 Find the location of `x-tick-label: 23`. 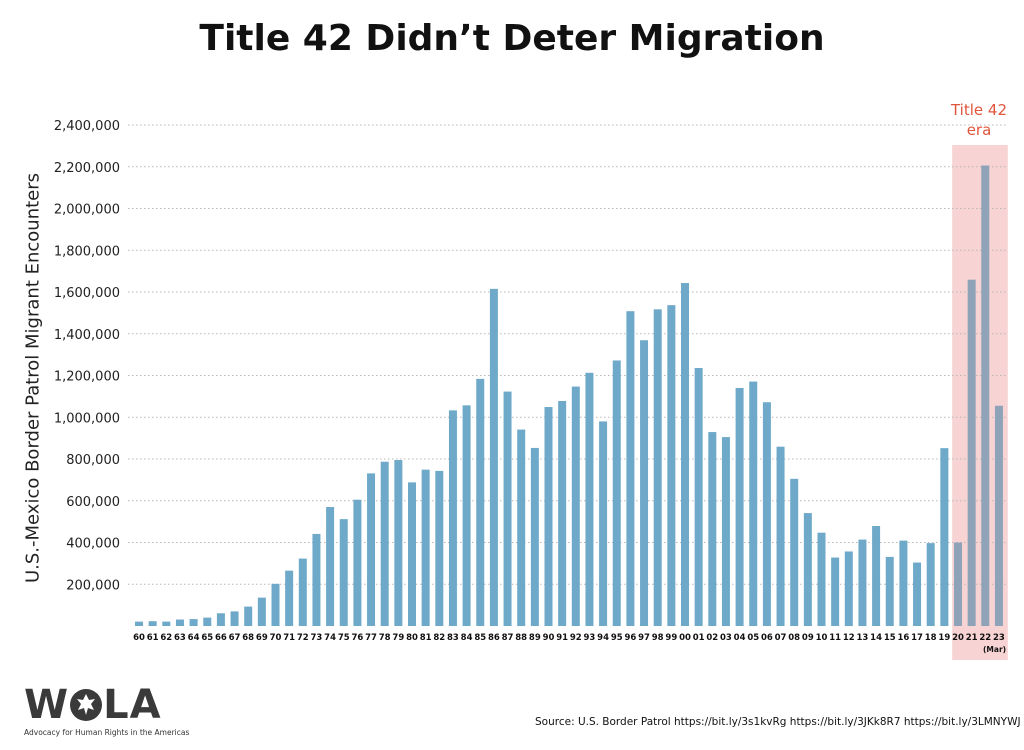

x-tick-label: 23 is located at coordinates (999, 638).